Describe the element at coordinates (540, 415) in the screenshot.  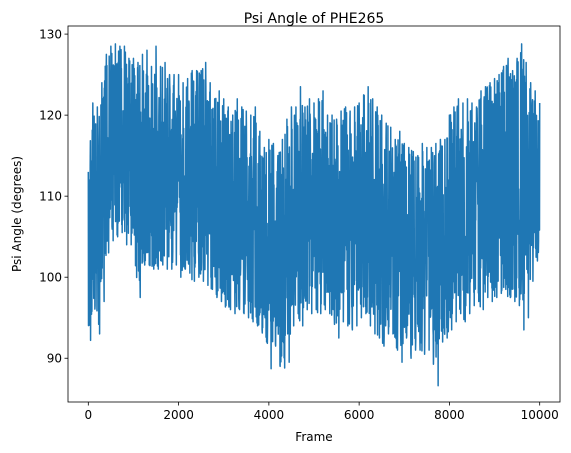
I see `x-tick-label: 10000` at that location.